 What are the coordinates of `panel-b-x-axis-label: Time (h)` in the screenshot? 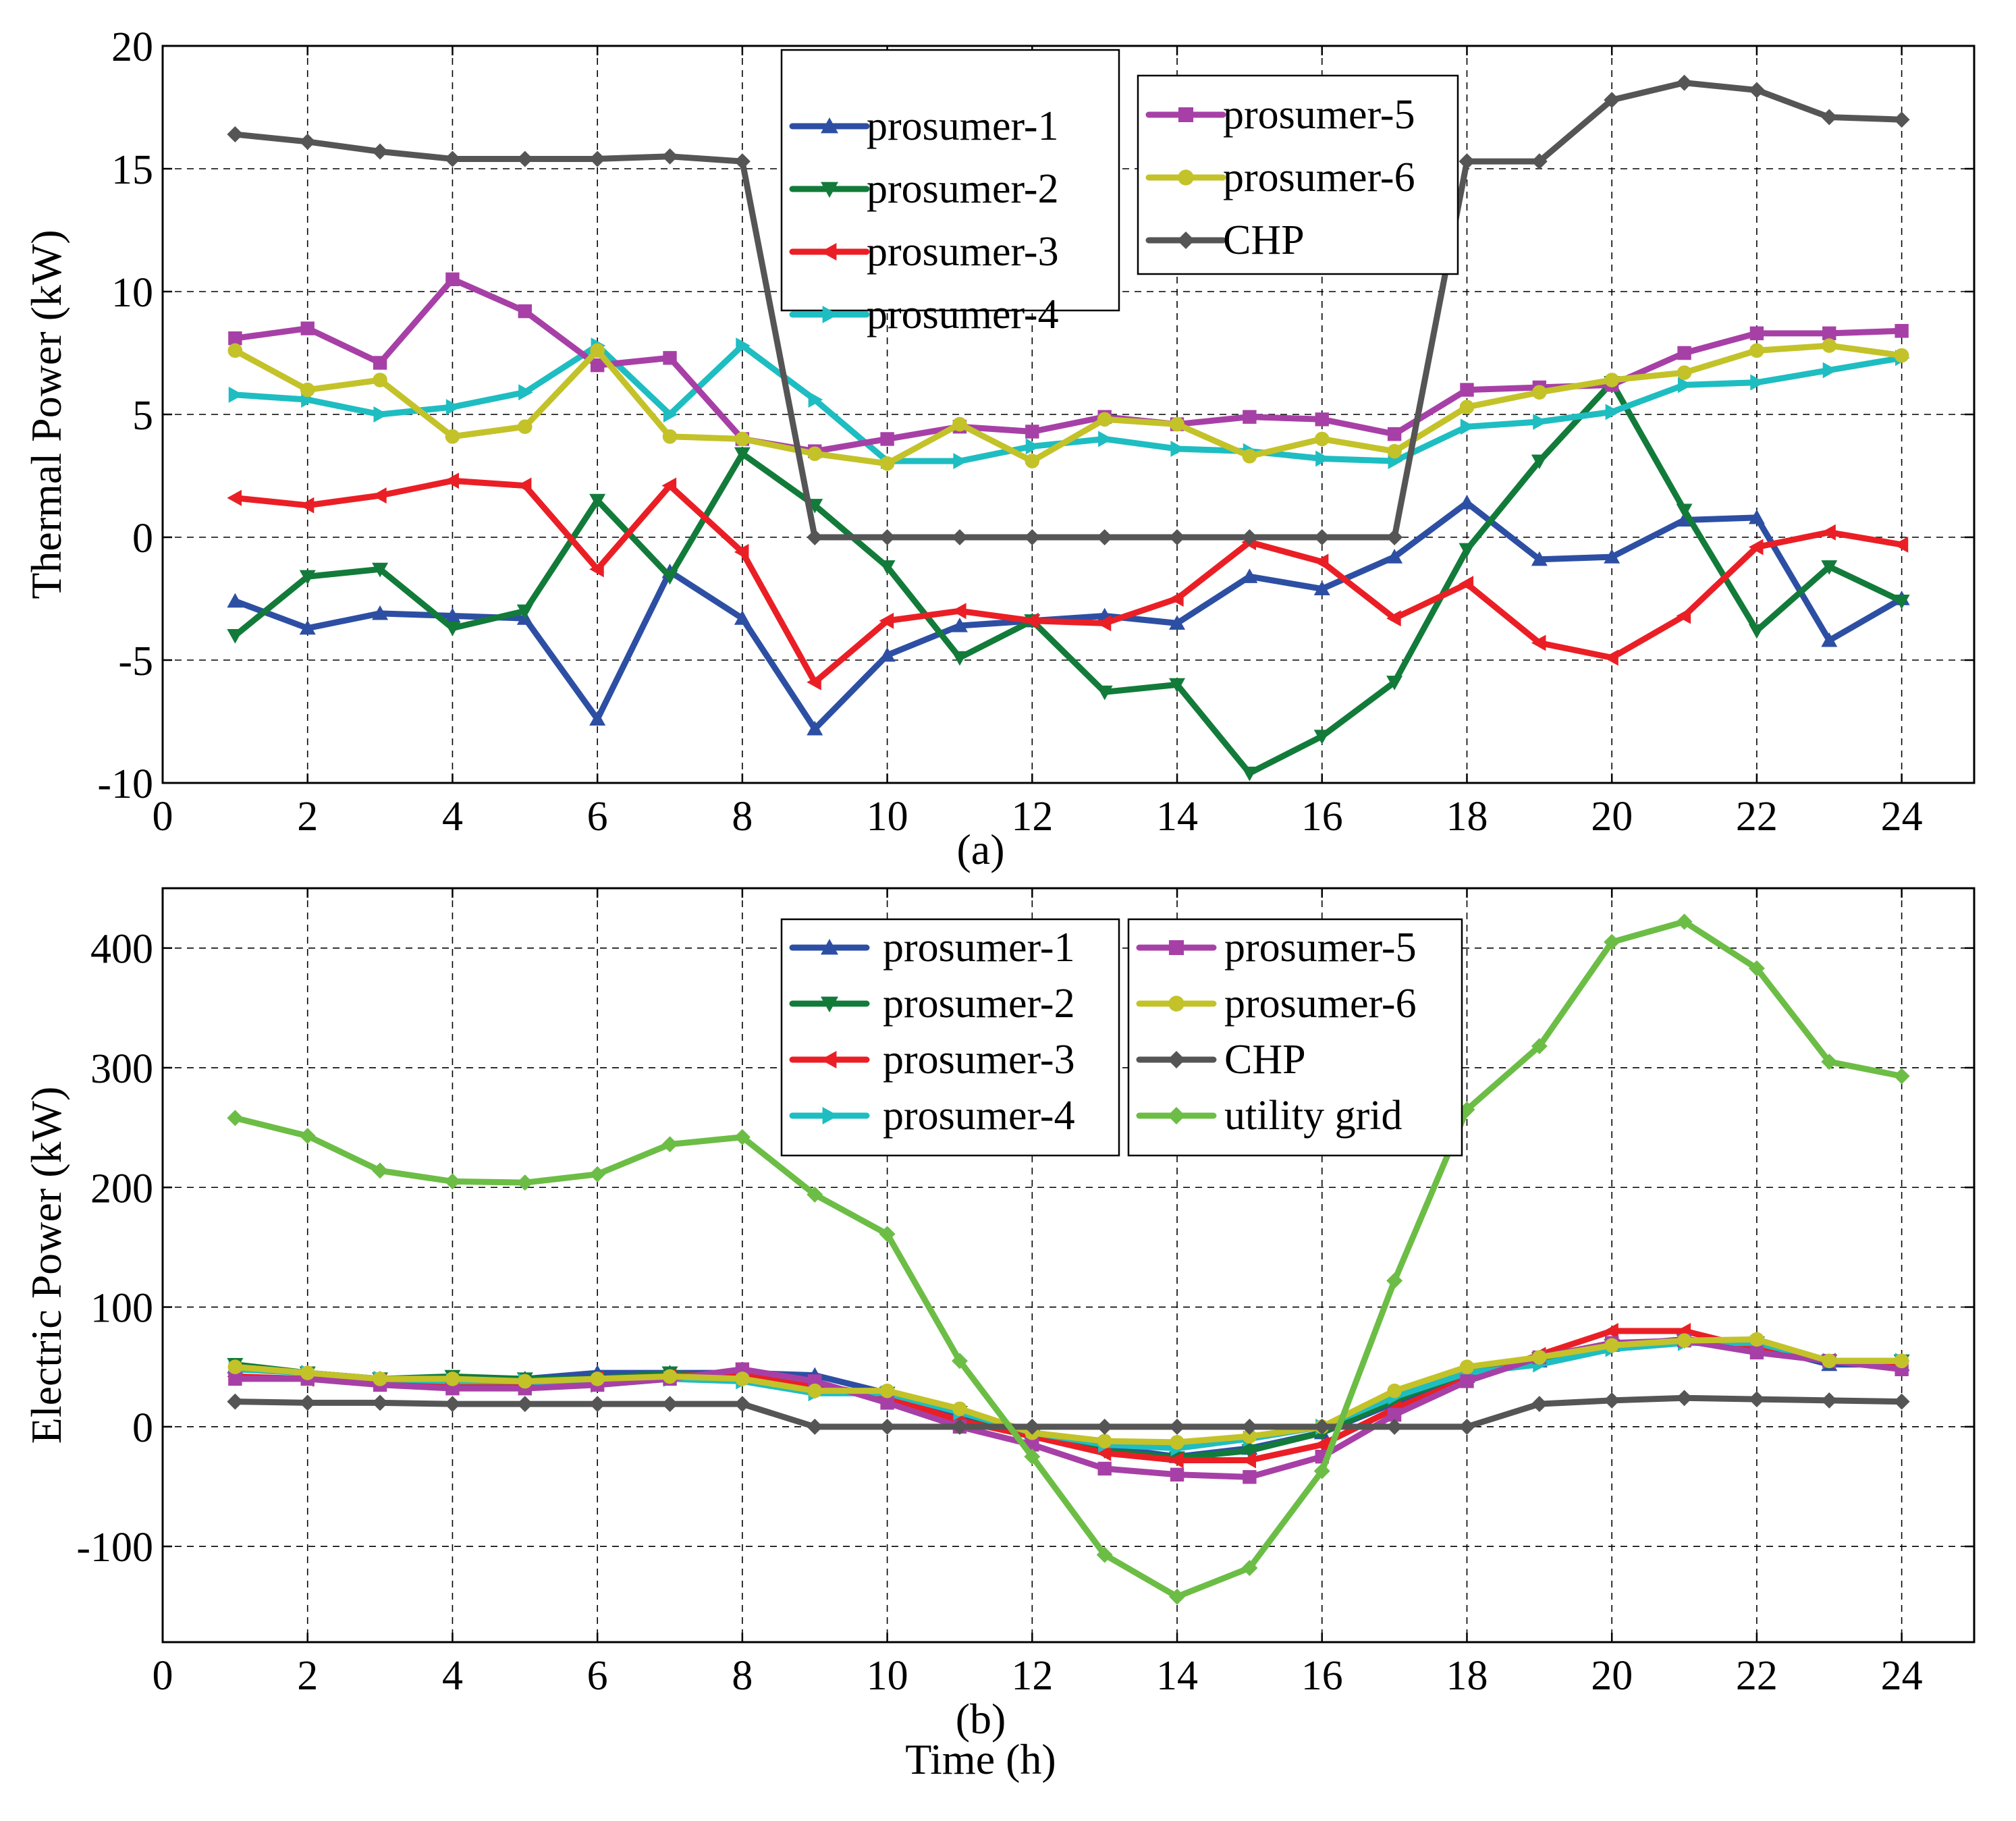 It's located at (980, 1759).